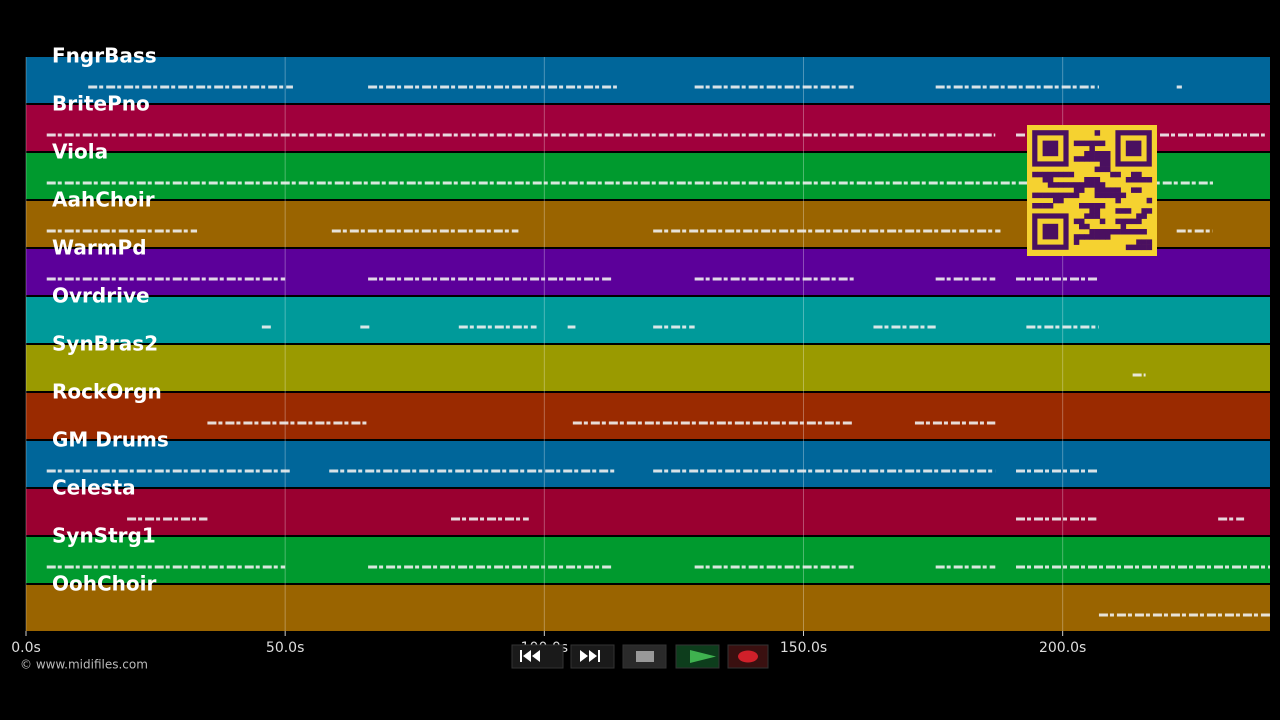 Image resolution: width=1280 pixels, height=720 pixels. I want to click on transport-controls, so click(640, 656).